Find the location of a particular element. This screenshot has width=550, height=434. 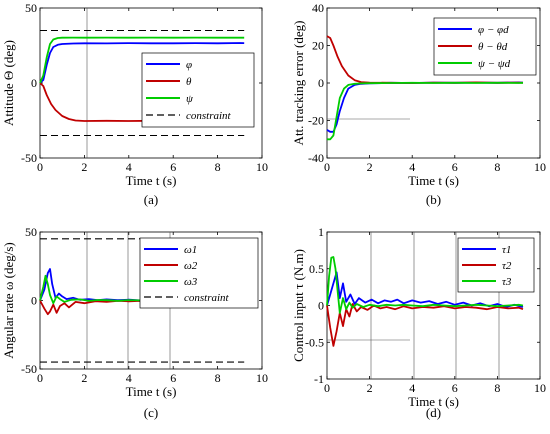

legend: ω1 ω2 ω3 constraint is located at coordinates (199, 273).